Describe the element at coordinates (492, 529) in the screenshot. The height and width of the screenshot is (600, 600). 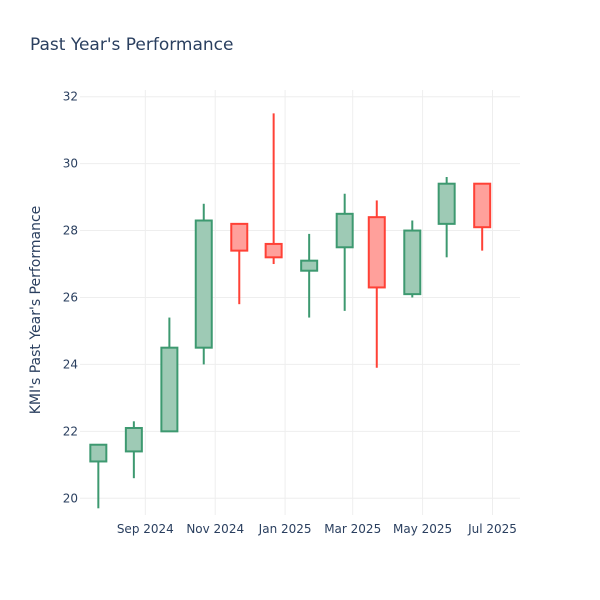
I see `x-tick-label: Jul 2025` at that location.